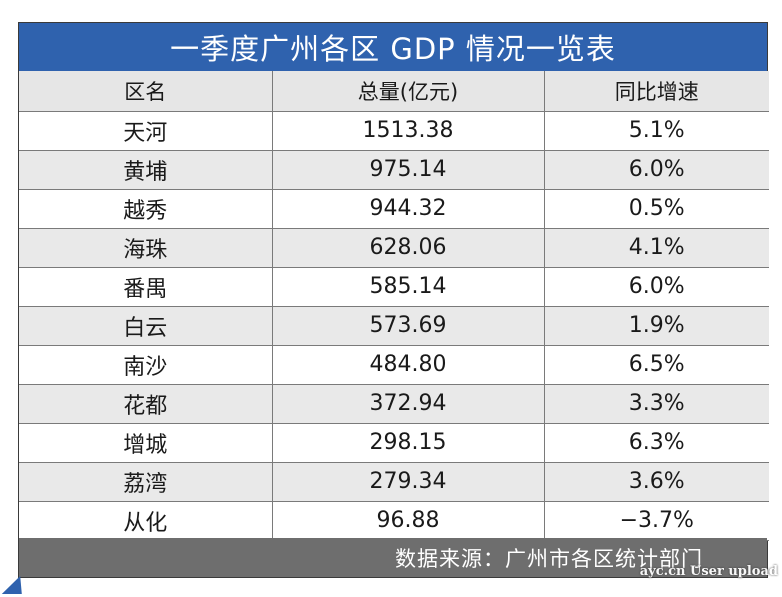 The height and width of the screenshot is (597, 782). Describe the element at coordinates (146, 443) in the screenshot. I see `cell-district: 增城` at that location.